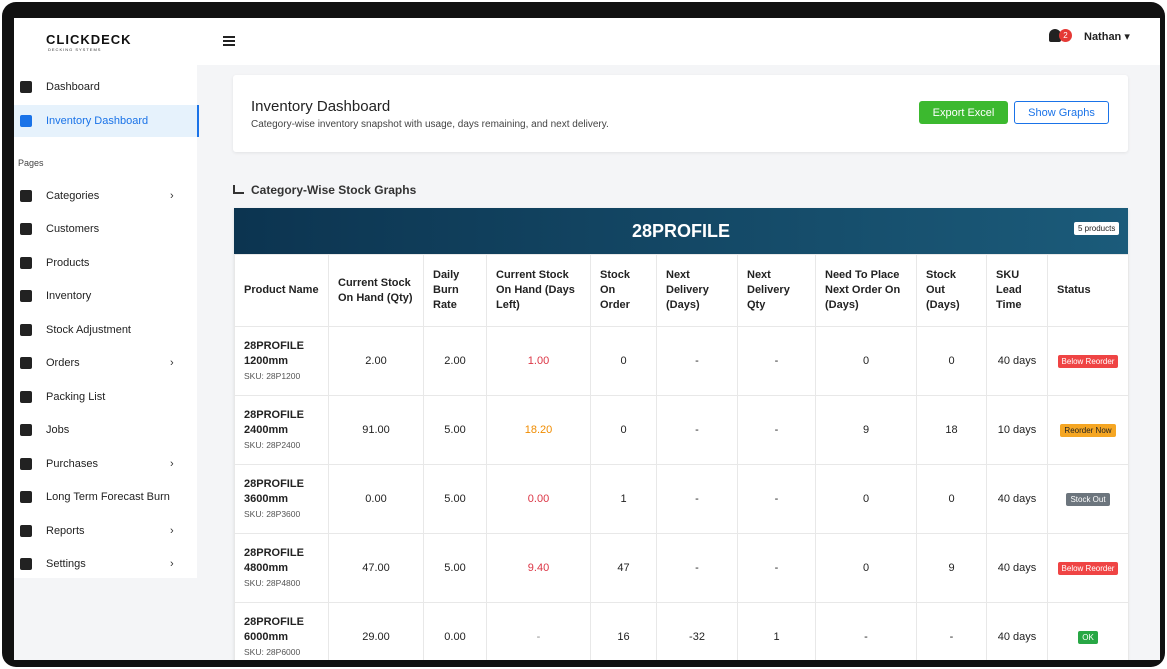 The height and width of the screenshot is (669, 1167). What do you see at coordinates (75, 49) in the screenshot?
I see `brand-tagline: DECKING SYSTEMS` at bounding box center [75, 49].